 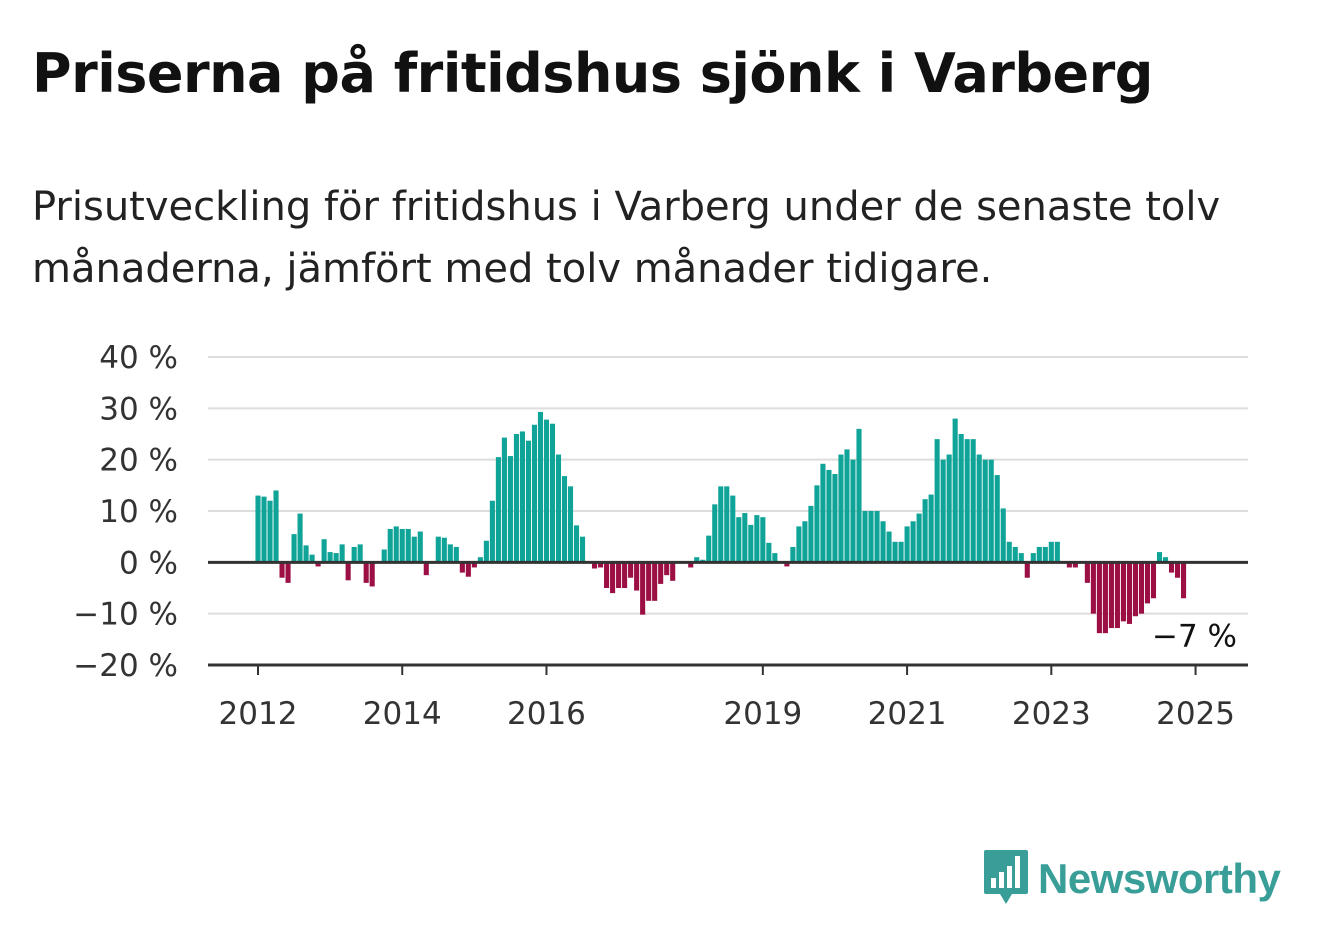 I want to click on x-tick-label: 2012, so click(x=258, y=714).